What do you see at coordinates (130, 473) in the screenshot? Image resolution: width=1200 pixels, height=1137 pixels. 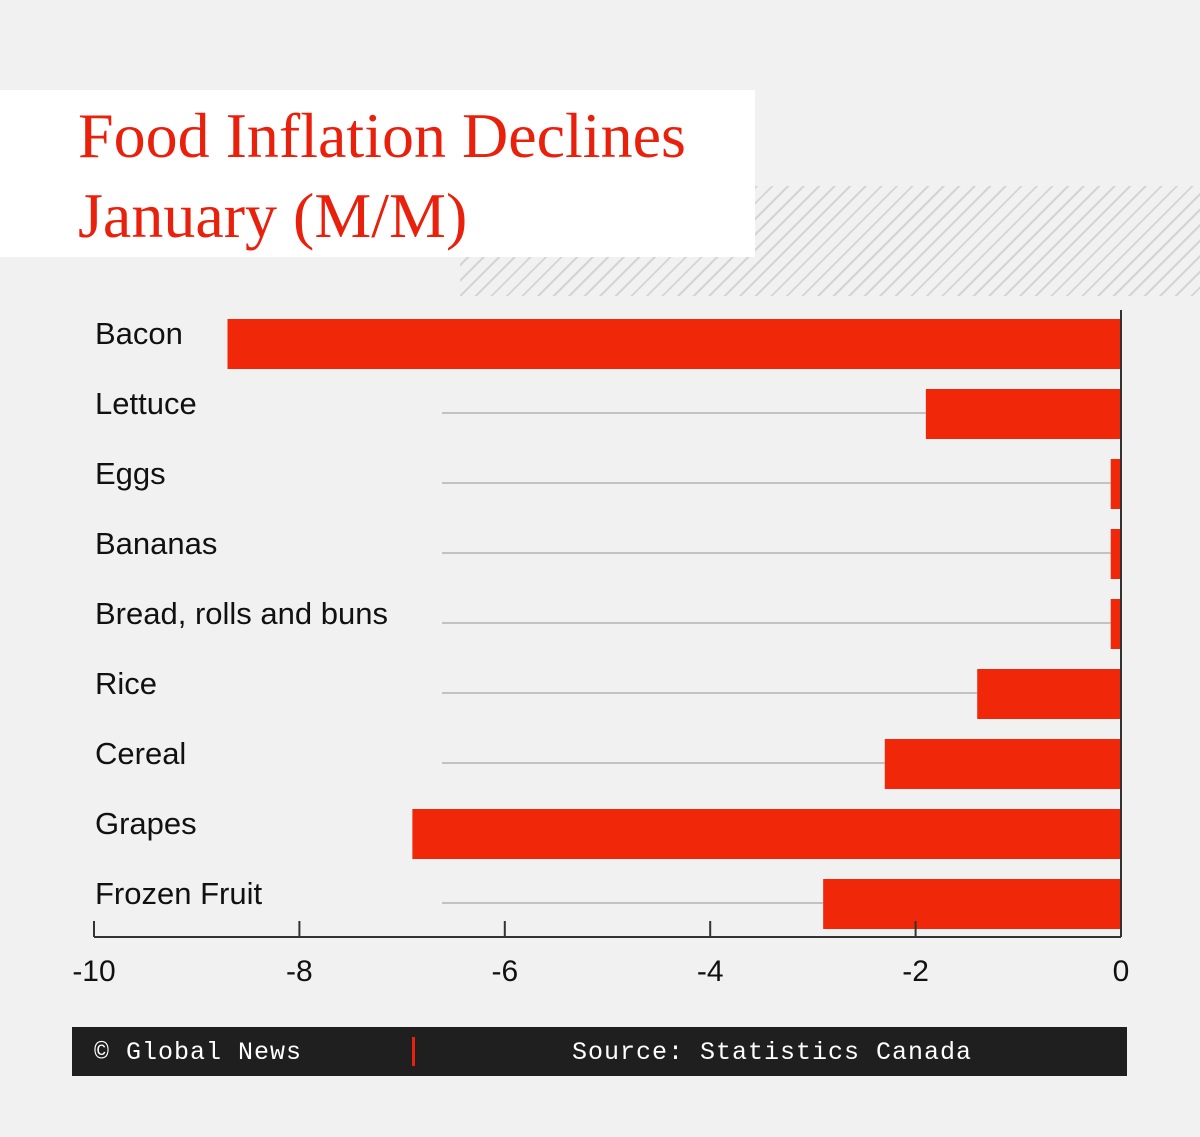 I see `category-label: Eggs` at bounding box center [130, 473].